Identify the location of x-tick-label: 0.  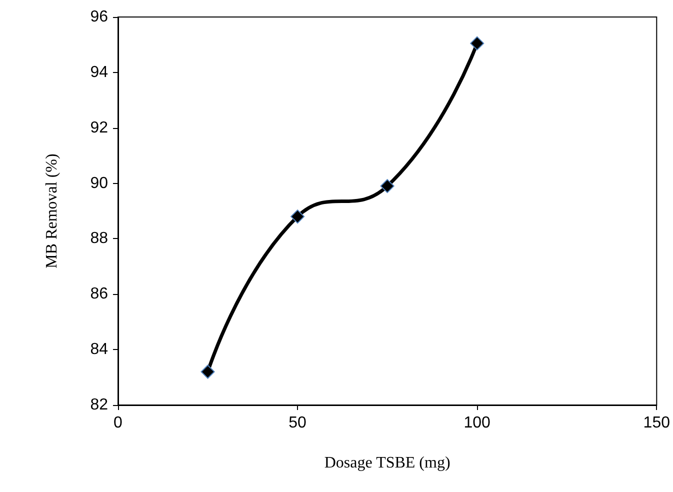
(118, 423).